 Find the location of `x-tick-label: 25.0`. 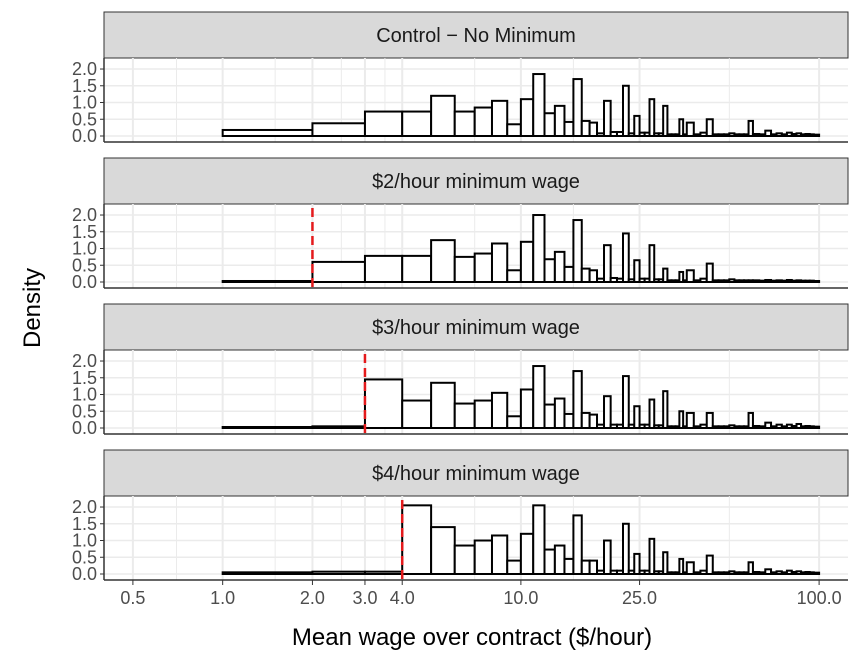

x-tick-label: 25.0 is located at coordinates (639, 598).